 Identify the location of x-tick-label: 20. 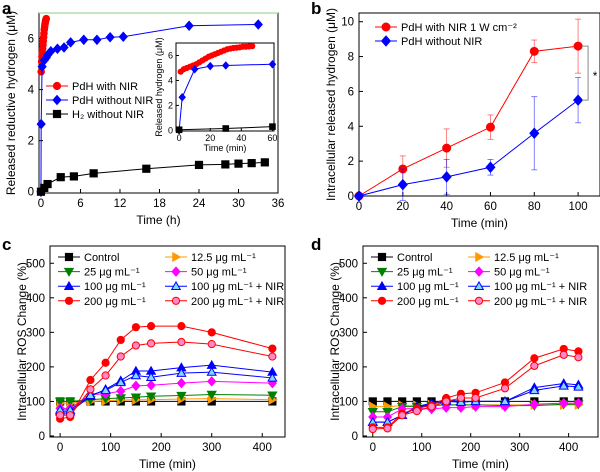
(210, 138).